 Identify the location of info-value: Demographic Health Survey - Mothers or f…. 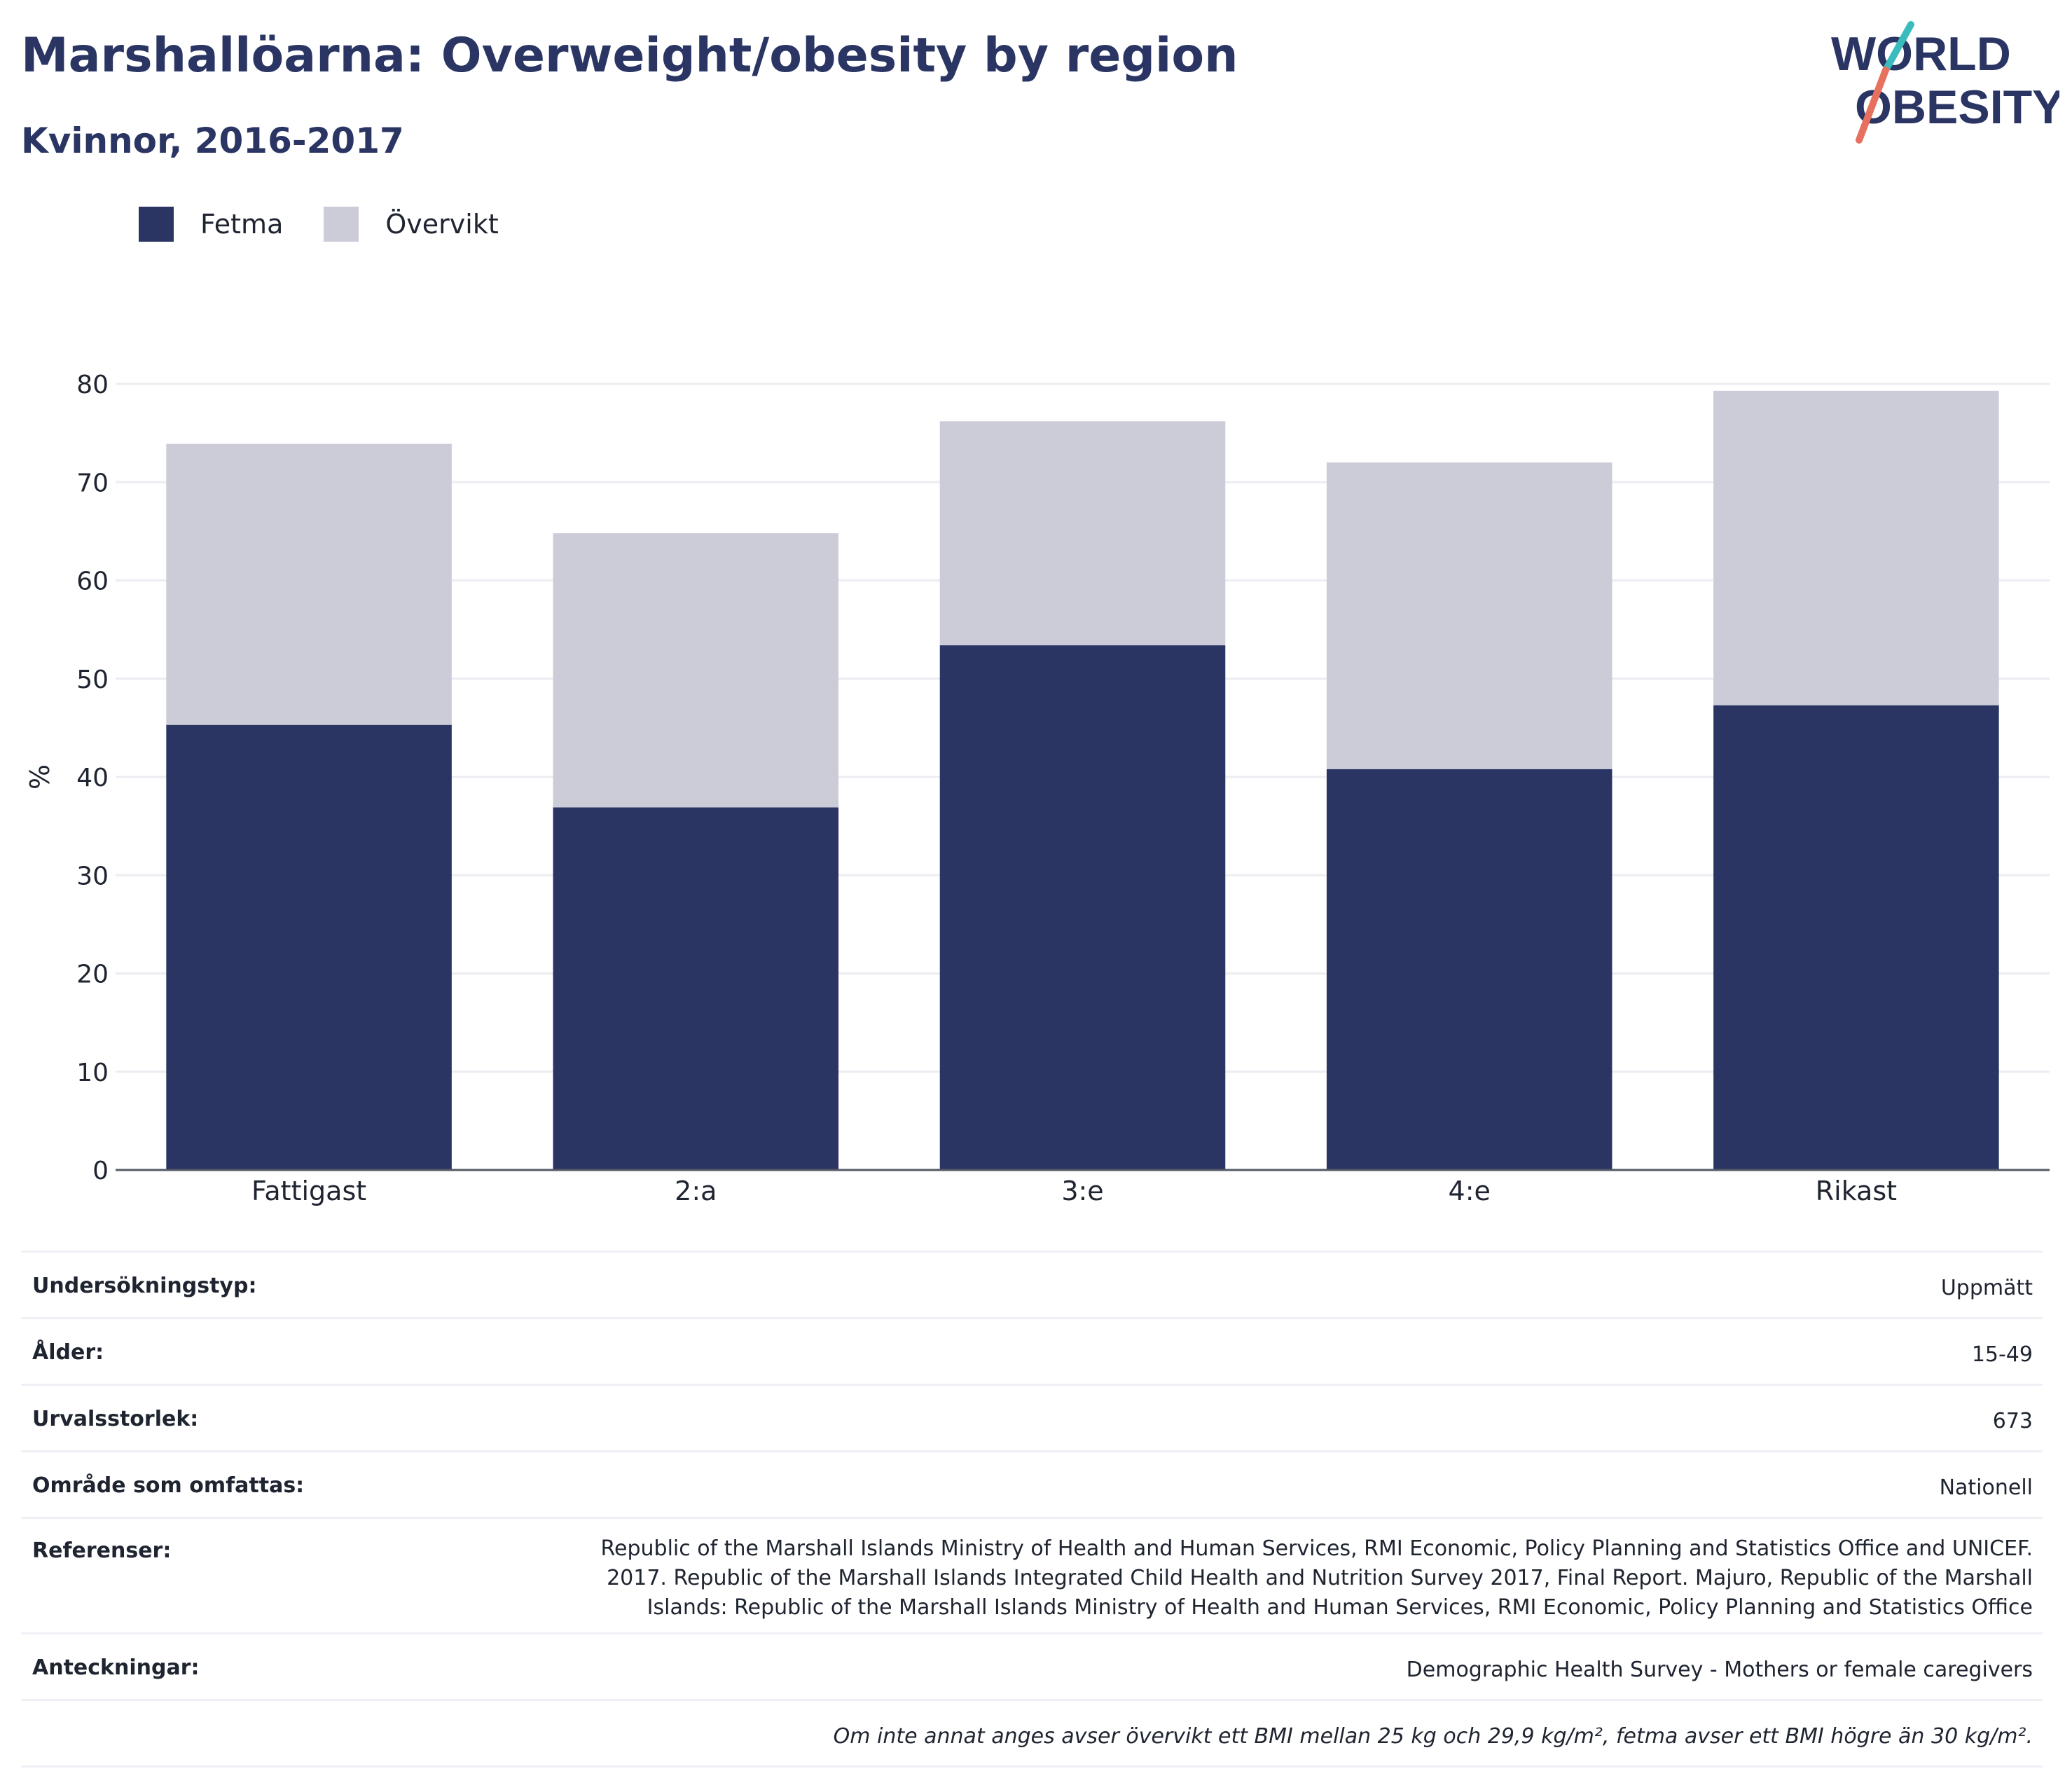
(1720, 1670).